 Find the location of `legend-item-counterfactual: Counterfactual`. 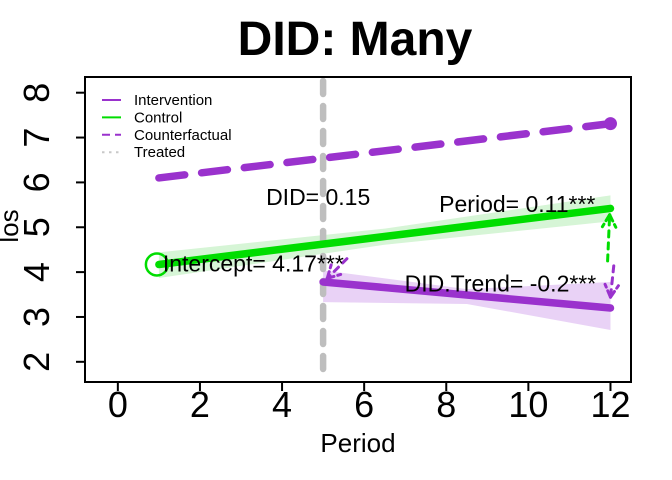

legend-item-counterfactual: Counterfactual is located at coordinates (167, 135).